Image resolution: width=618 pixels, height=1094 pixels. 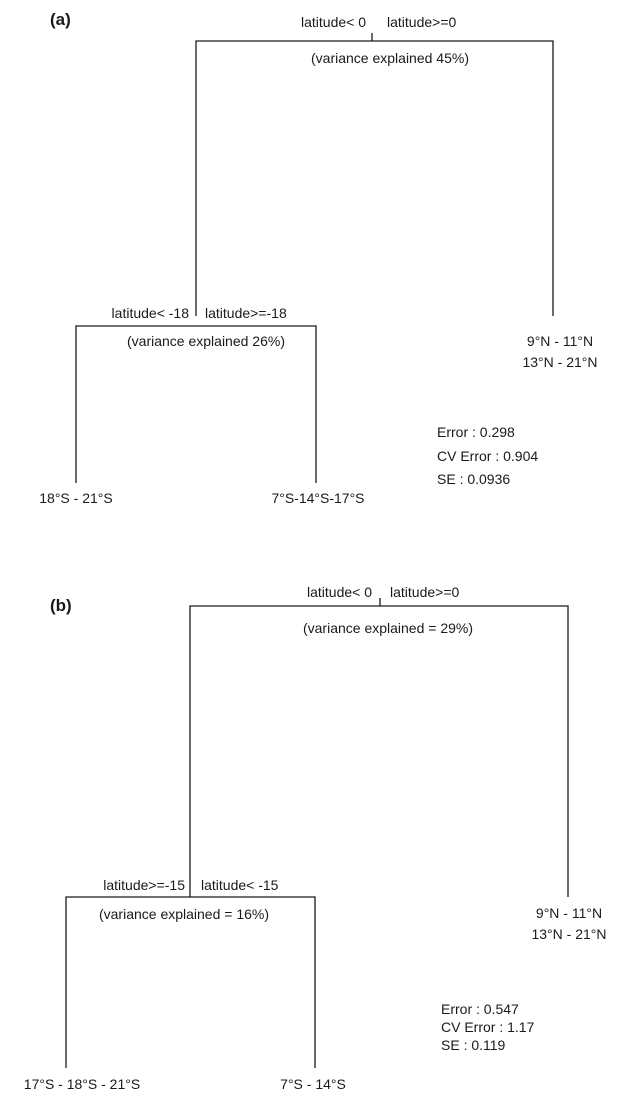 What do you see at coordinates (476, 432) in the screenshot?
I see `panel-a-error: Error : 0.298` at bounding box center [476, 432].